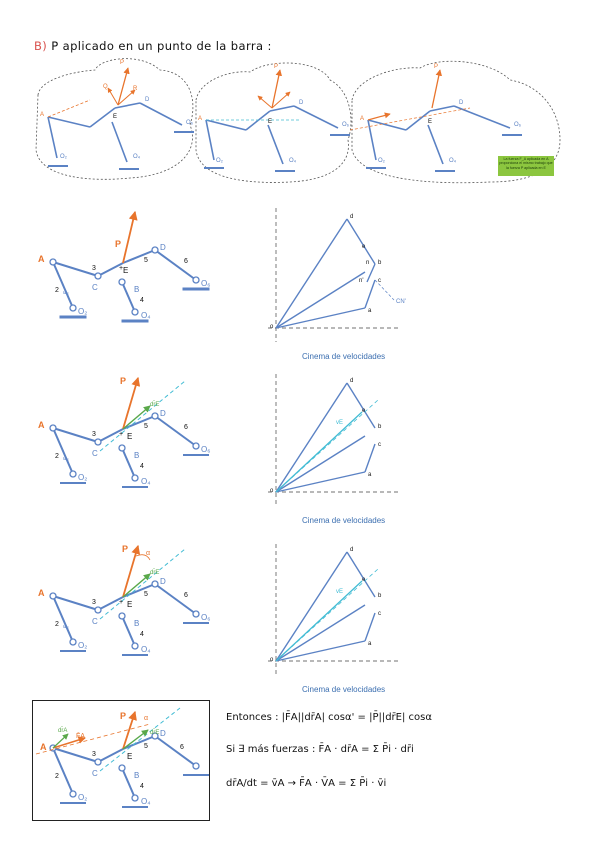 The width and height of the screenshot is (599, 848). Describe the element at coordinates (121, 760) in the screenshot. I see `summary-box` at that location.